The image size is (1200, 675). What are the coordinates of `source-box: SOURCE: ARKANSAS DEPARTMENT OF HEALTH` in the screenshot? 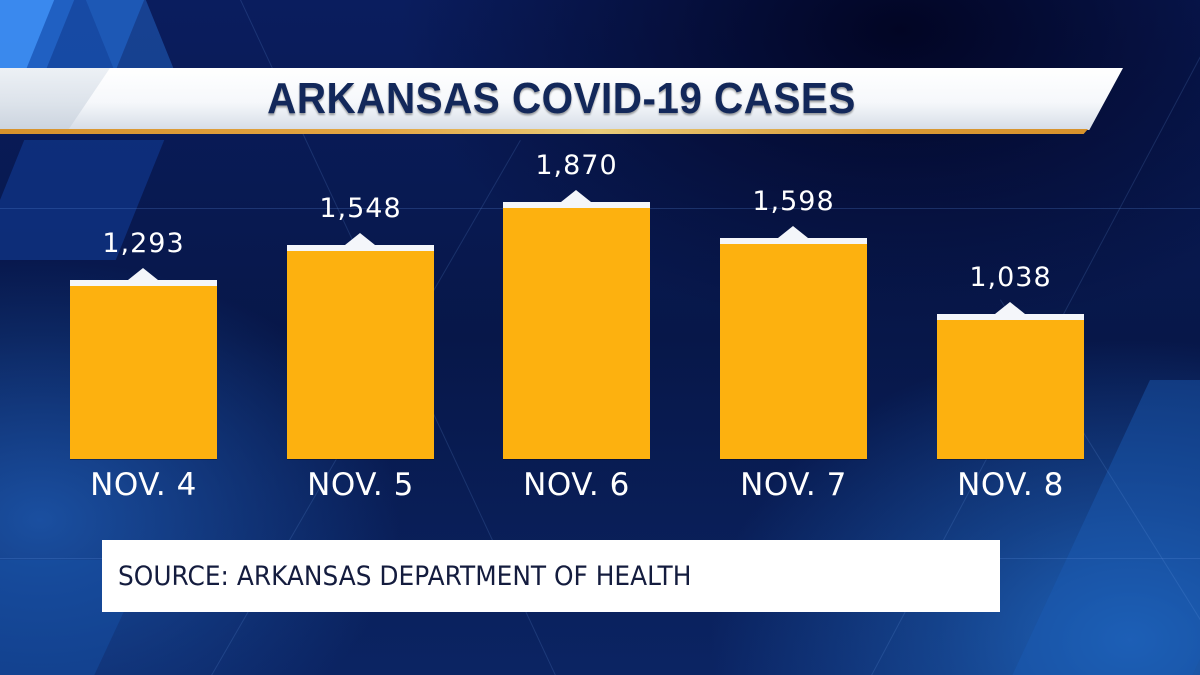 It's located at (551, 576).